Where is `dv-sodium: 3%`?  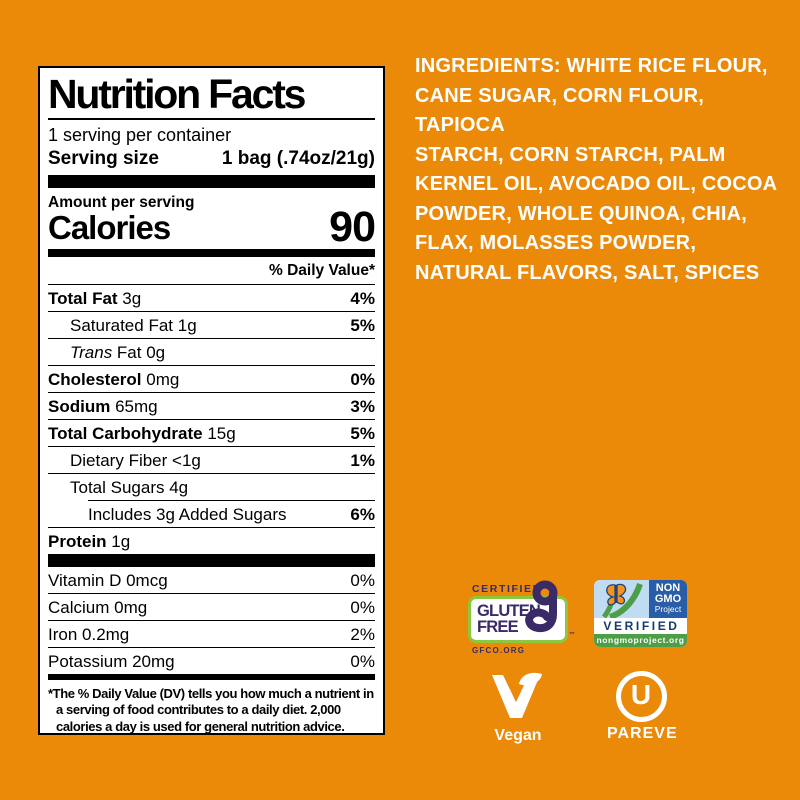 dv-sodium: 3% is located at coordinates (362, 406).